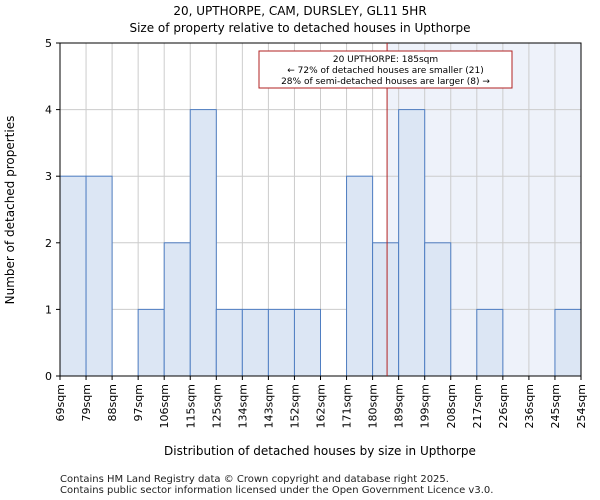  Describe the element at coordinates (216, 406) in the screenshot. I see `x-tick-label: 125sqm` at that location.